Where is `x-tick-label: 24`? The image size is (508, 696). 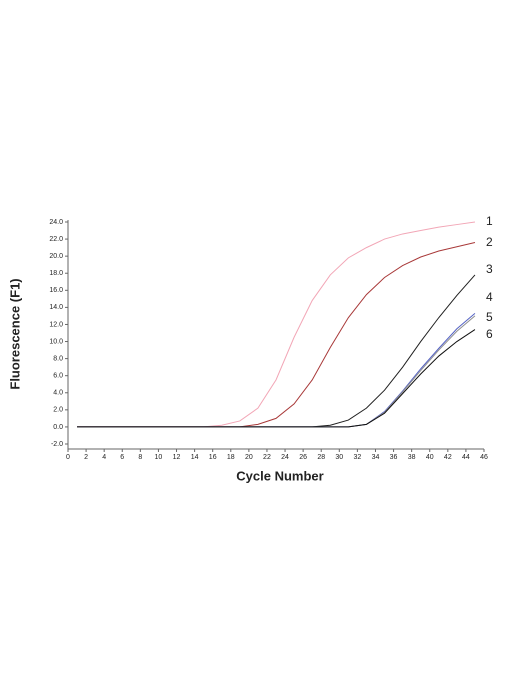 x-tick-label: 24 is located at coordinates (285, 457).